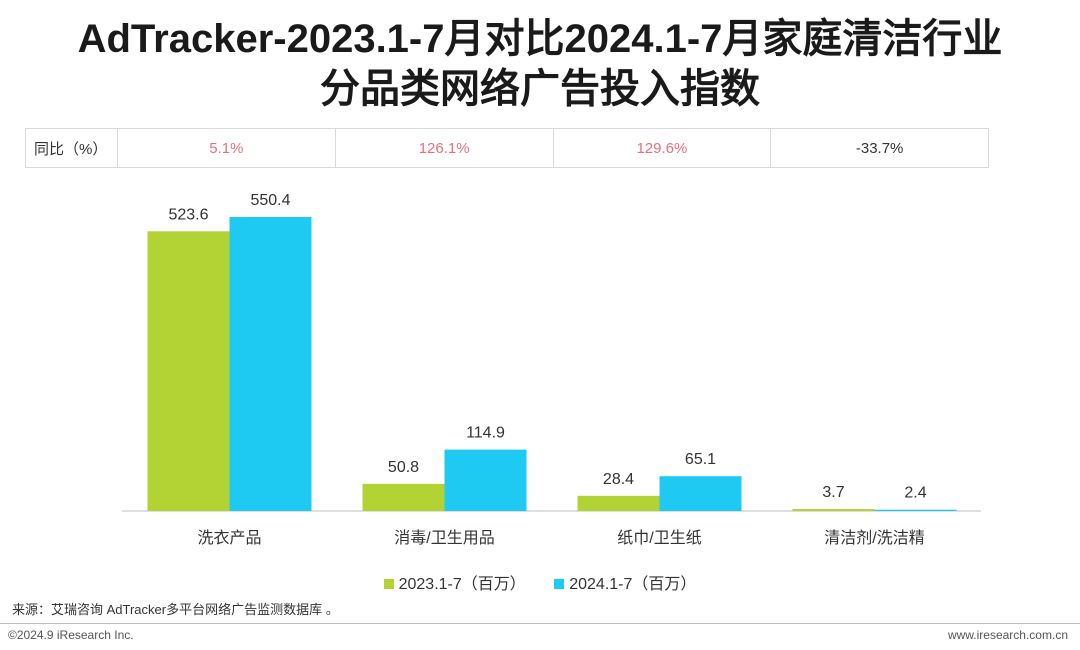  I want to click on data-label-2024-1: 114.9, so click(485, 433).